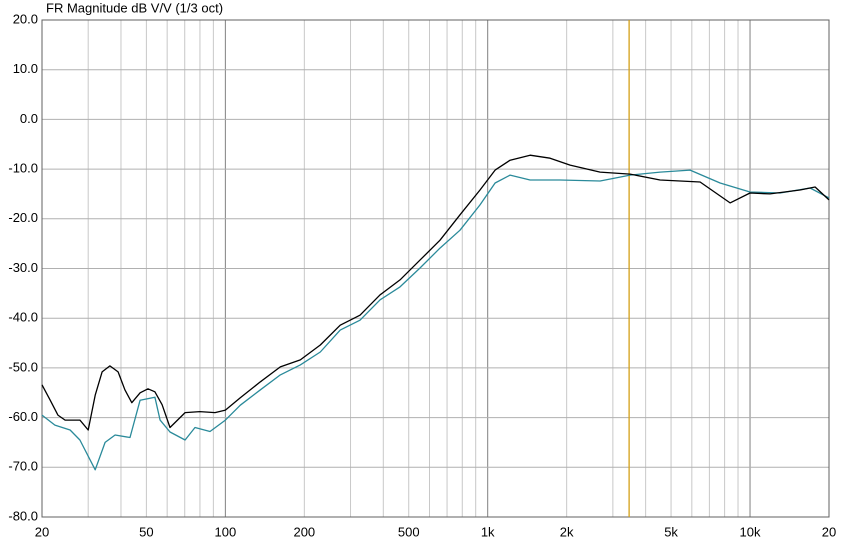 The image size is (849, 544). What do you see at coordinates (23, 217) in the screenshot?
I see `y-tick-label: -20.0` at bounding box center [23, 217].